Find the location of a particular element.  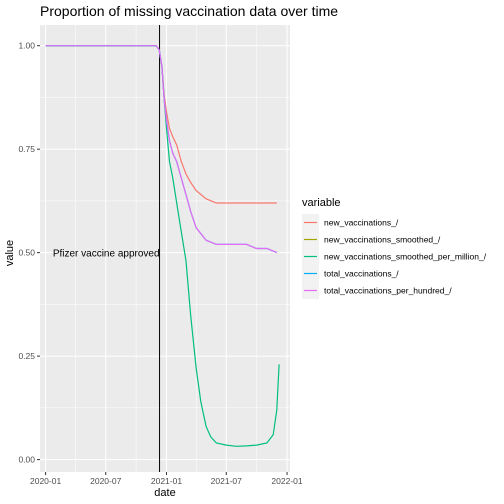

annotation-label: Pfizer vaccine approved is located at coordinates (106, 254).